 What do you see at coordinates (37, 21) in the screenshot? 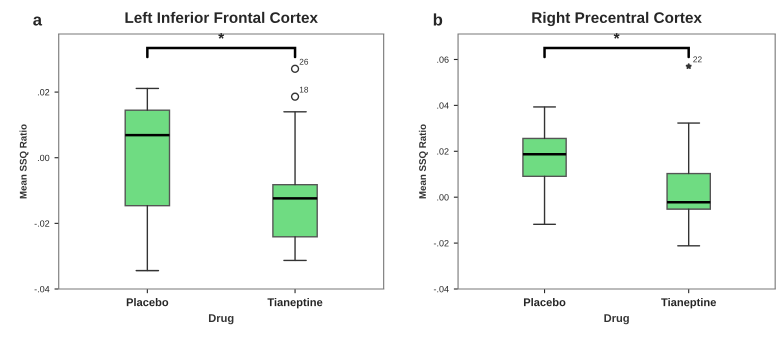
I see `text: a` at bounding box center [37, 21].